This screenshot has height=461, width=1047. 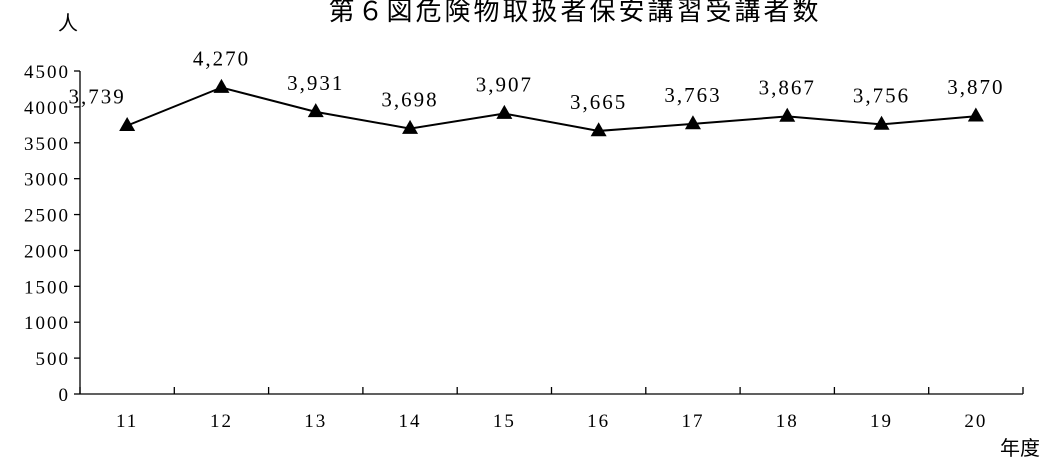 I want to click on data-label: 3,756, so click(x=881, y=95).